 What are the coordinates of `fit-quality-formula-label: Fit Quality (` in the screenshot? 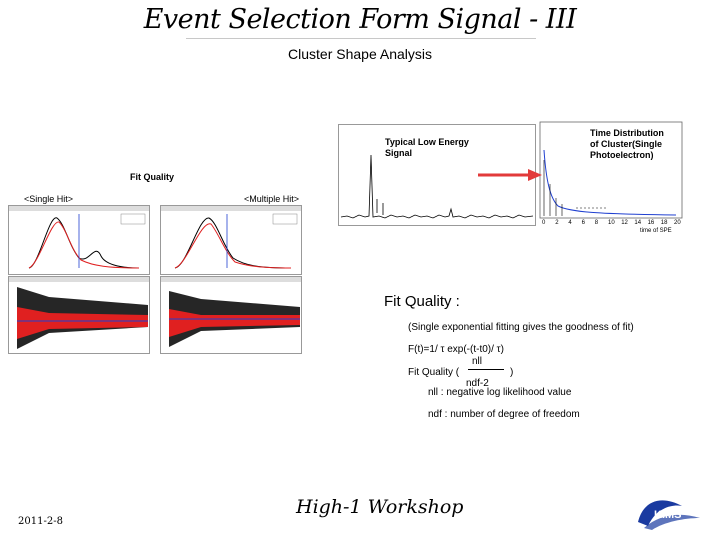 It's located at (434, 372).